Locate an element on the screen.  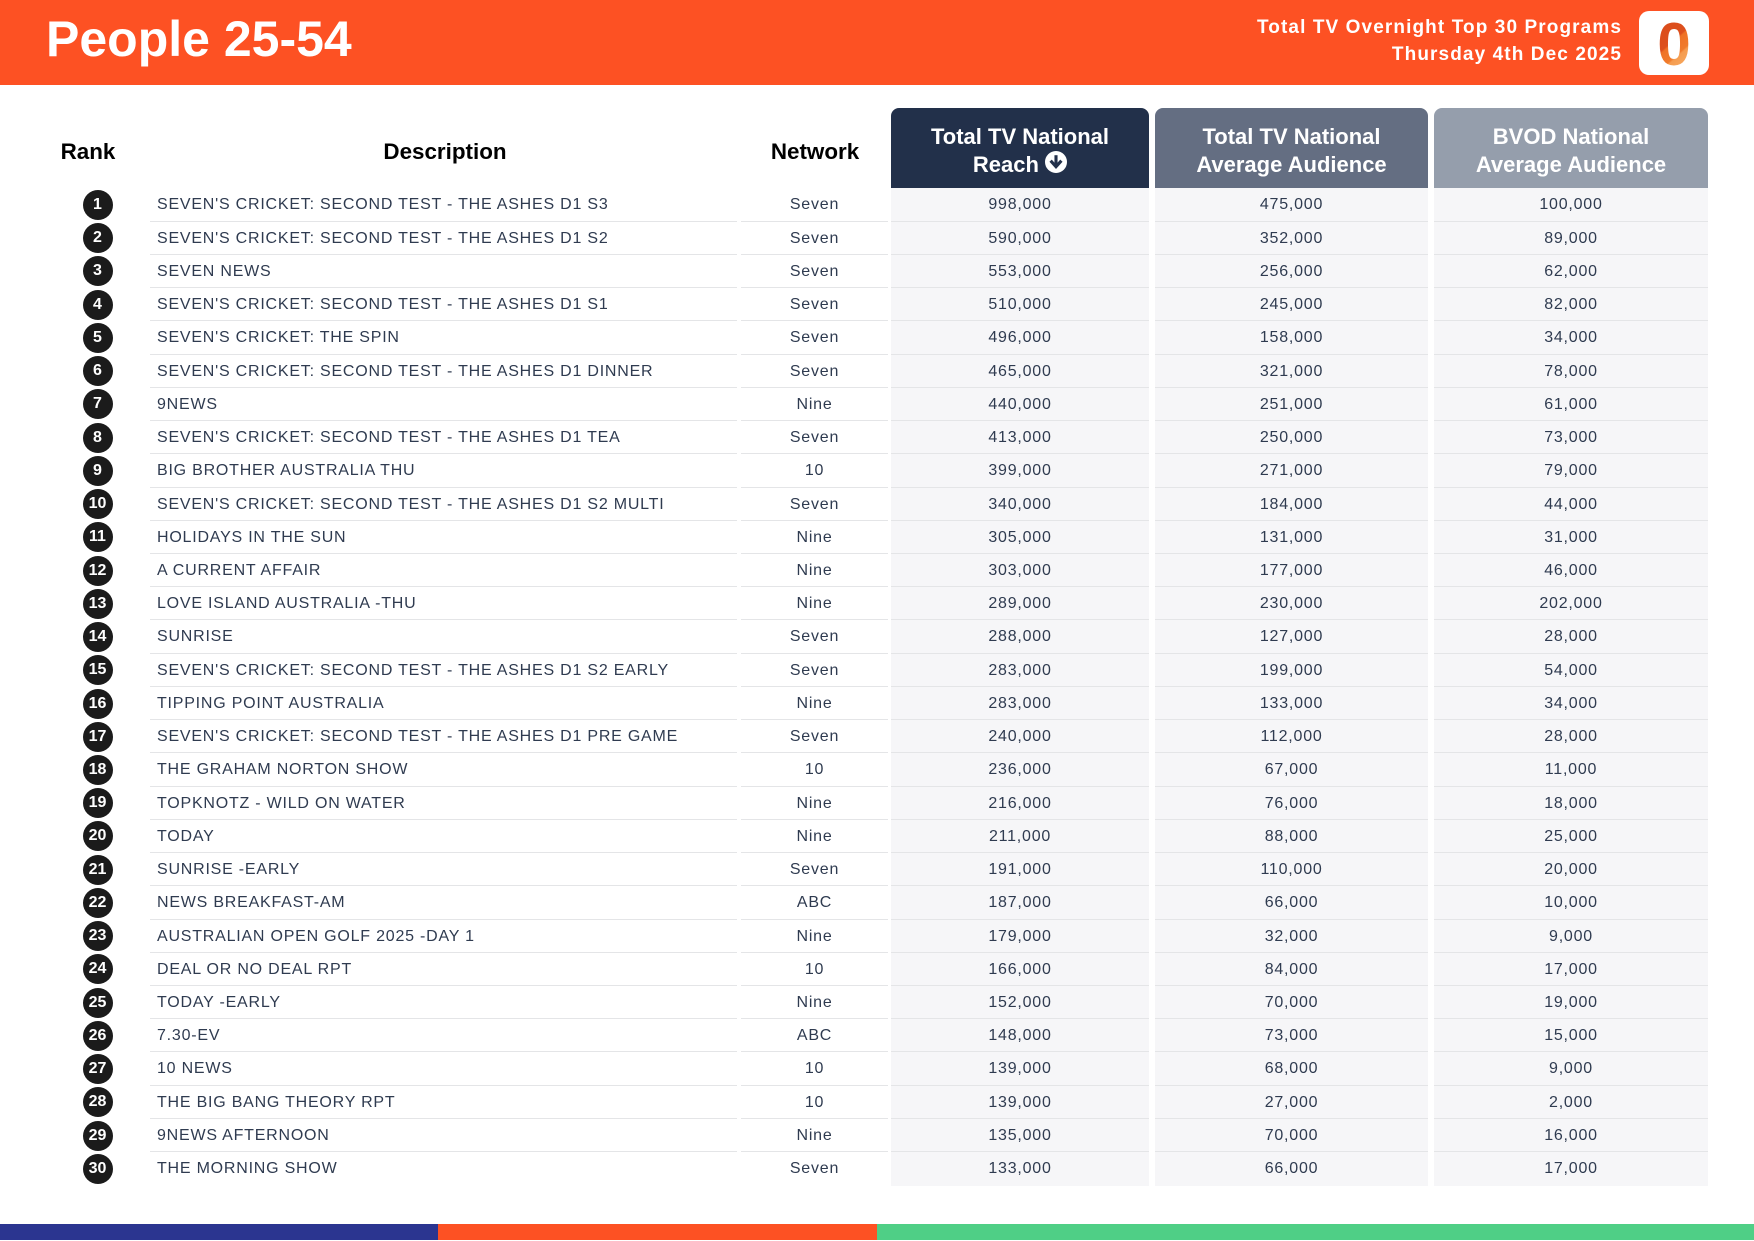
svg-text: 0 is located at coordinates (1673, 43).